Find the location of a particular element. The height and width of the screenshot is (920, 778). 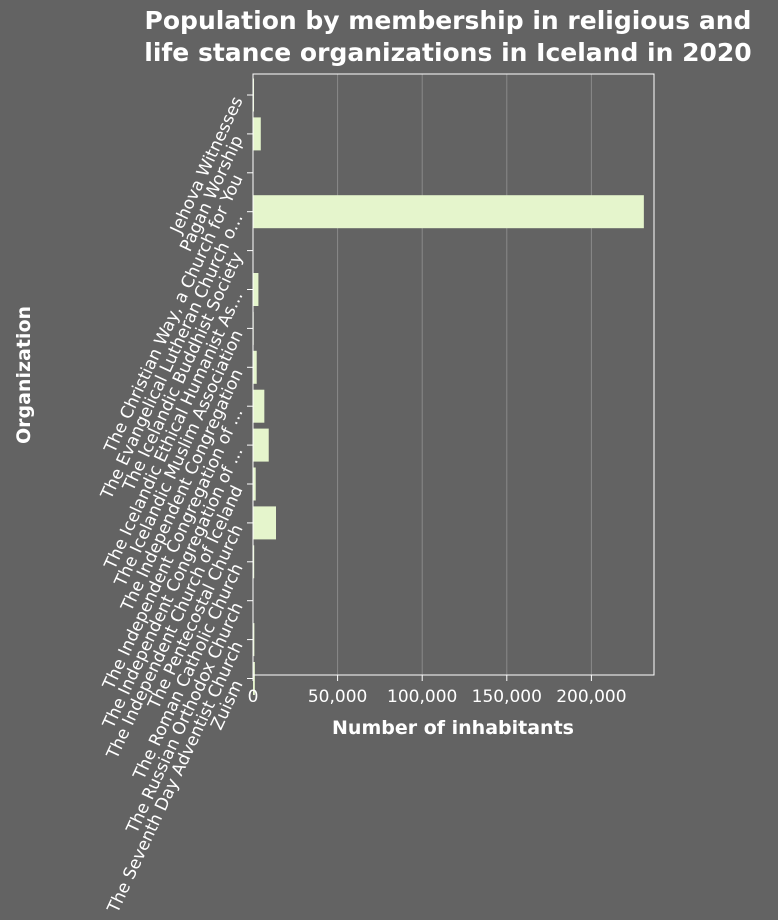

x-tick-label: 0 is located at coordinates (253, 697).